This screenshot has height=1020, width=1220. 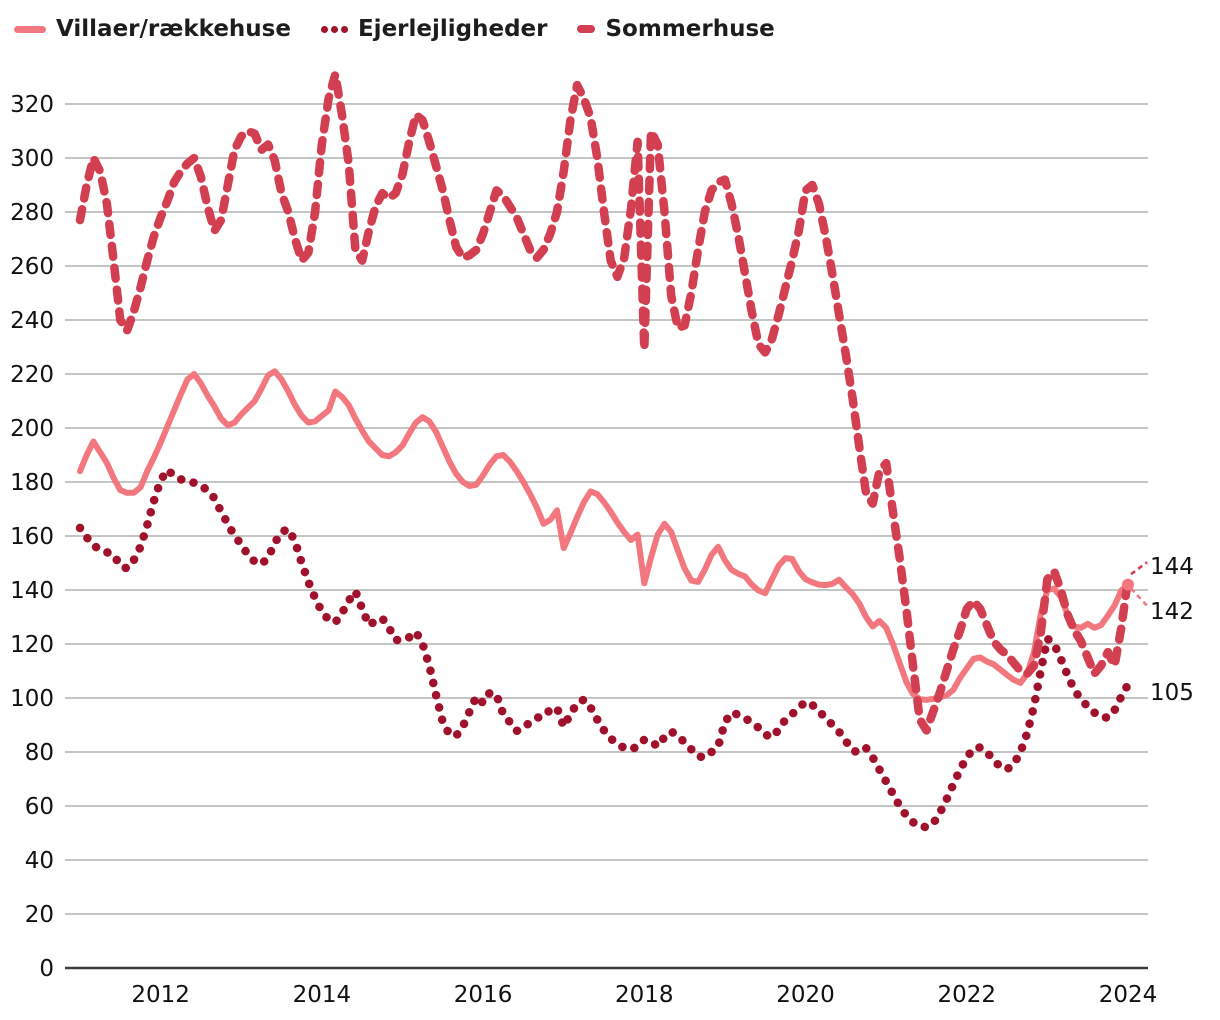 What do you see at coordinates (32, 429) in the screenshot?
I see `y-tick-label-200: 200` at bounding box center [32, 429].